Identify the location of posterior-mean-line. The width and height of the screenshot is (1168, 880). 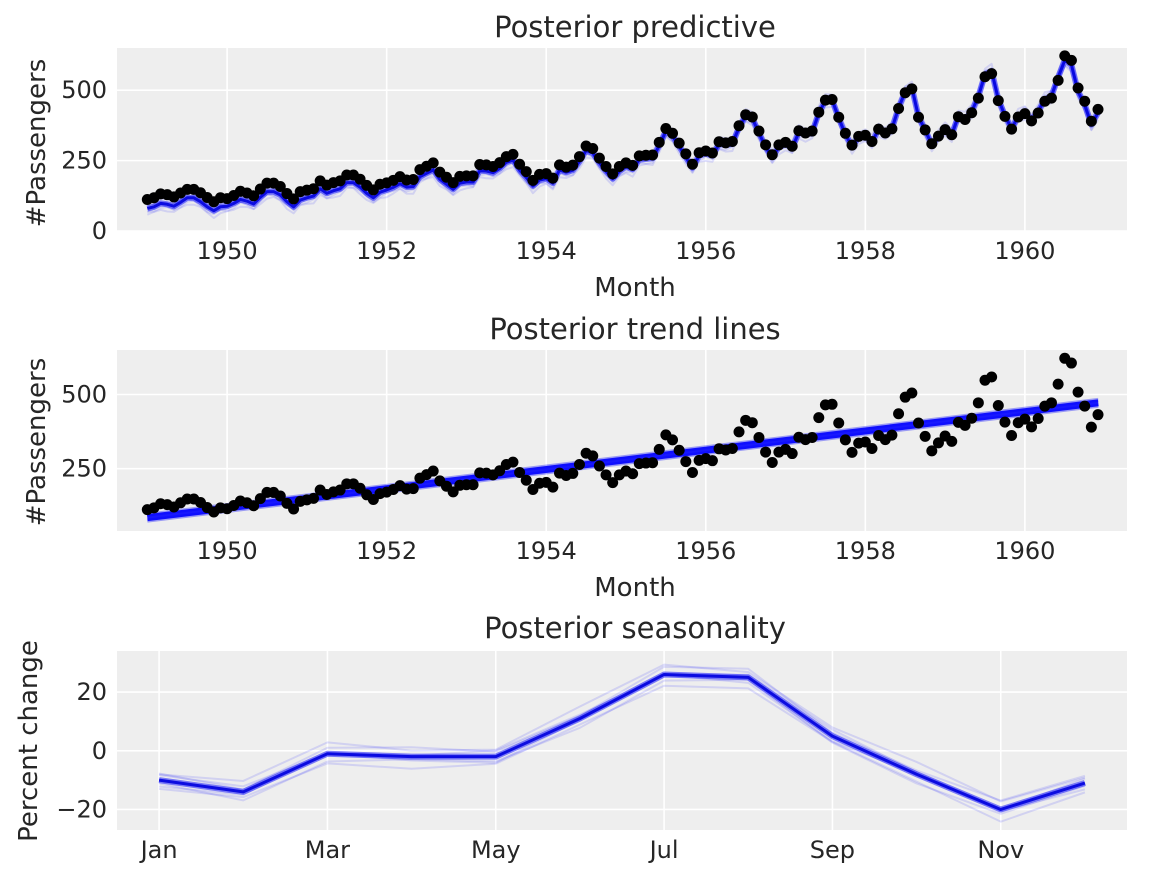
(622, 741).